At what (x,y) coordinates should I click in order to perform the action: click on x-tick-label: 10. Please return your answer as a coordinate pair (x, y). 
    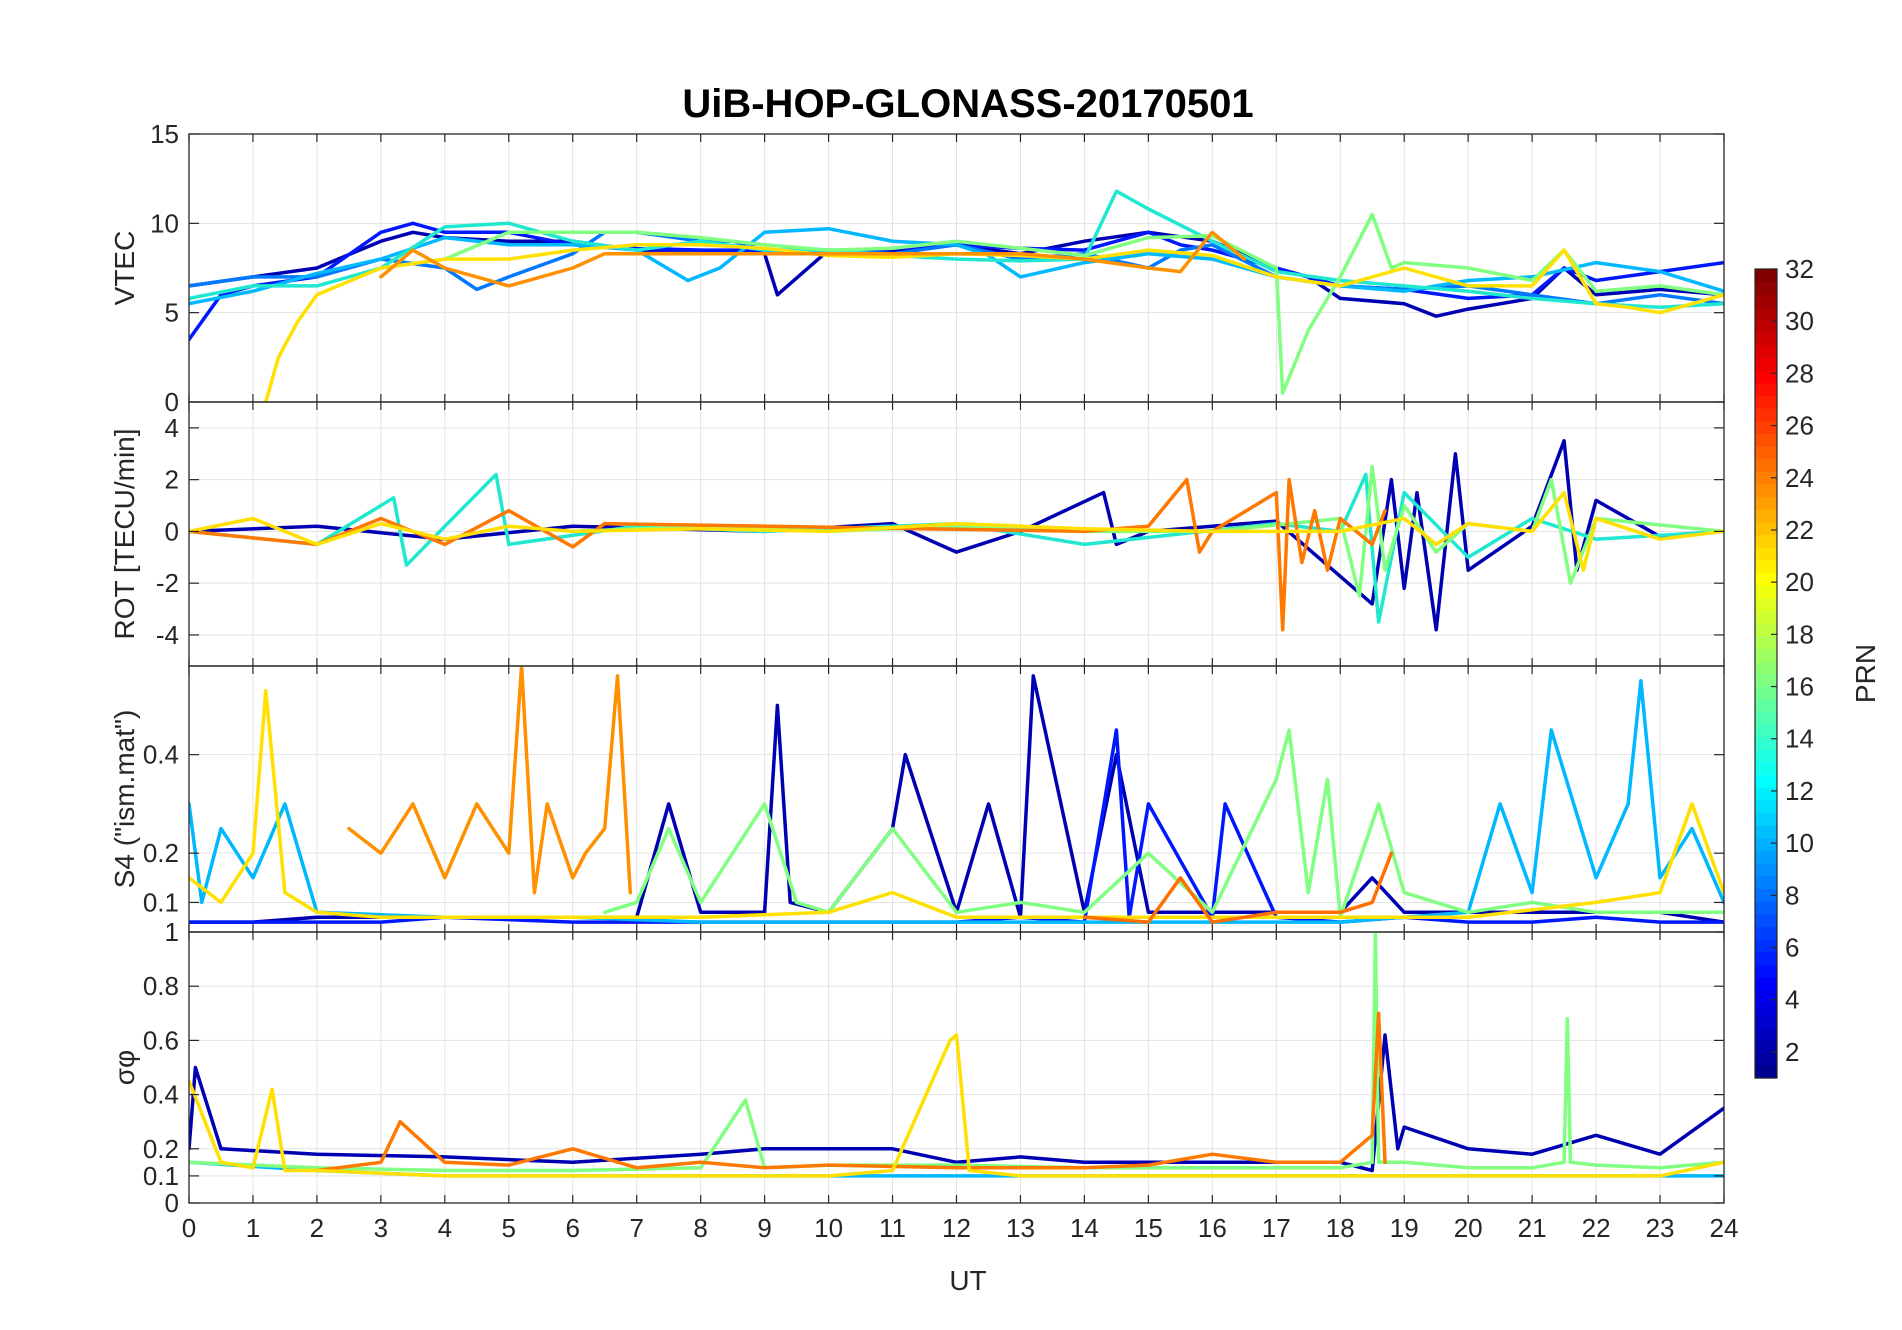
    Looking at the image, I should click on (828, 1228).